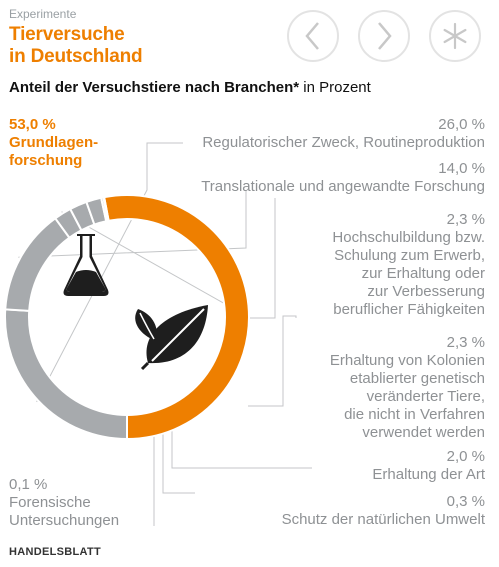 This screenshot has width=499, height=567. Describe the element at coordinates (106, 209) in the screenshot. I see `donut-segment-forensische-untersuchungen` at that location.